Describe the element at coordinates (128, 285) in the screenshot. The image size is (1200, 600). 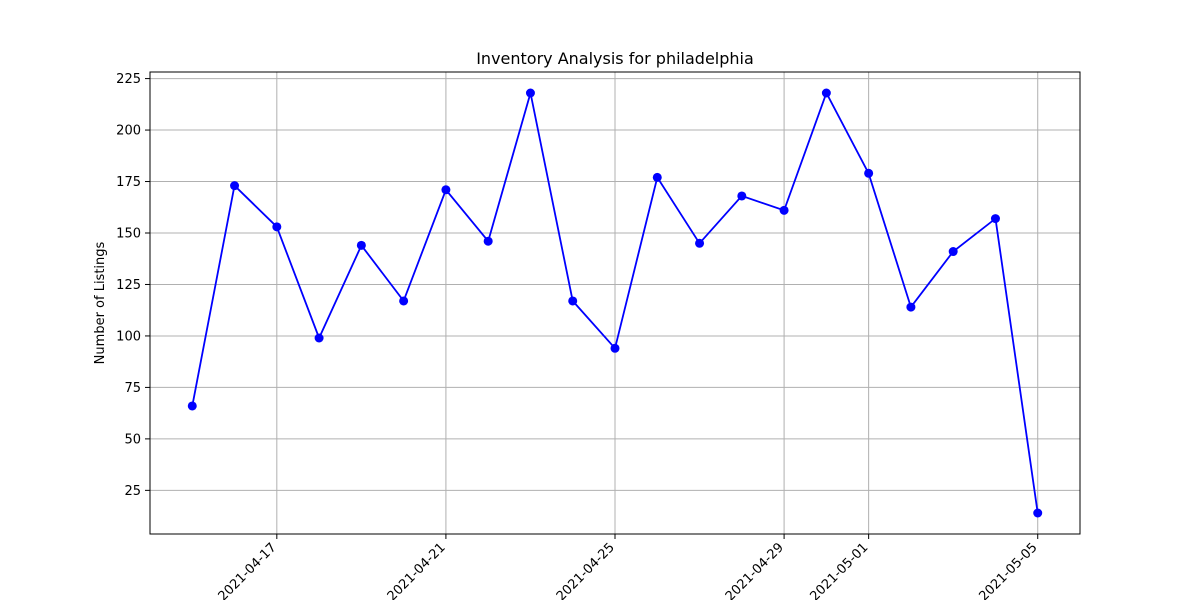
I see `y-tick-label: 125` at that location.